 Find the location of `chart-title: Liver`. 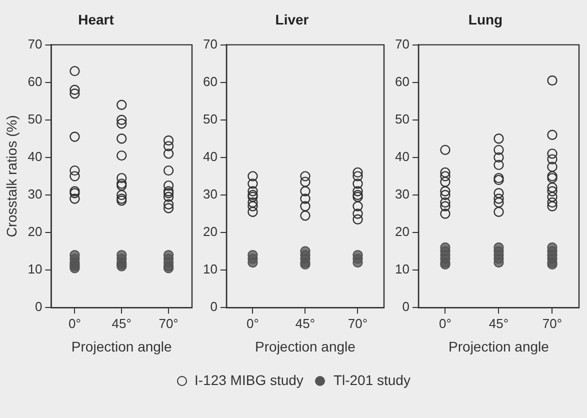

chart-title: Liver is located at coordinates (292, 19).